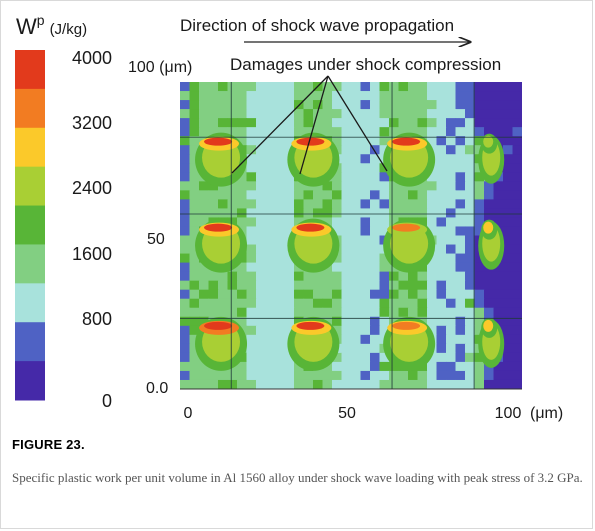  I want to click on annotation-pointer, so click(357, 123).